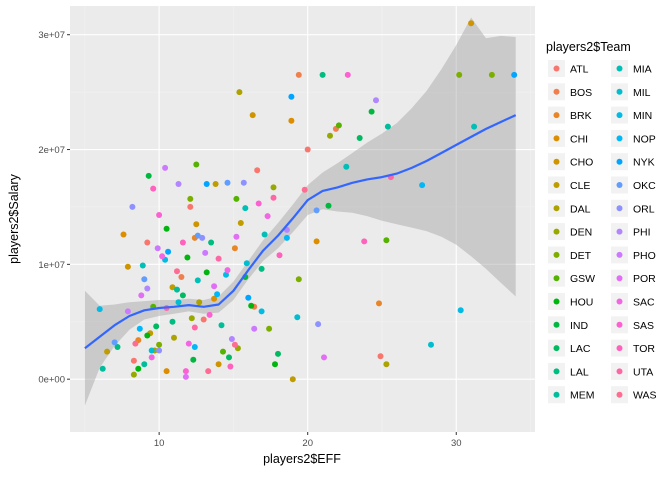 The height and width of the screenshot is (480, 672). What do you see at coordinates (619, 231) in the screenshot?
I see `legend-swatch-phi` at bounding box center [619, 231].